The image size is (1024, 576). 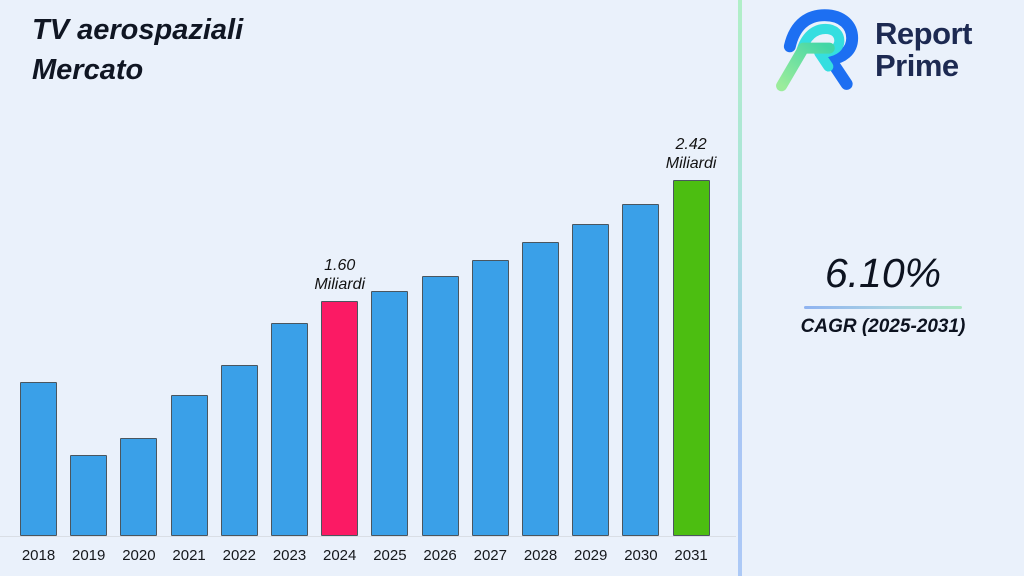 I want to click on logo-text-line1: Report, so click(x=923, y=33).